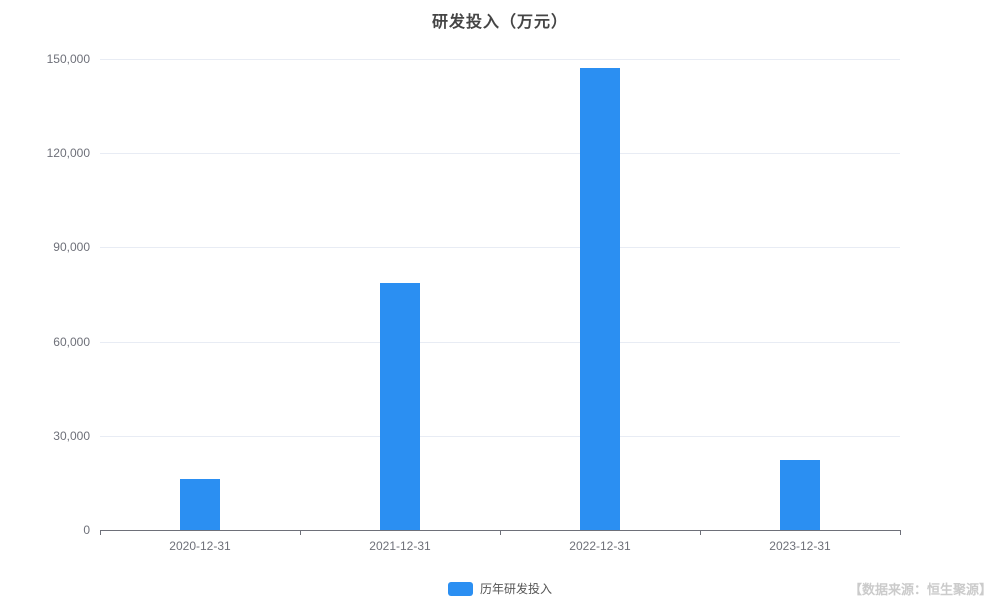 The width and height of the screenshot is (1000, 600). What do you see at coordinates (71, 247) in the screenshot?
I see `y-tick-label: 90,000` at bounding box center [71, 247].